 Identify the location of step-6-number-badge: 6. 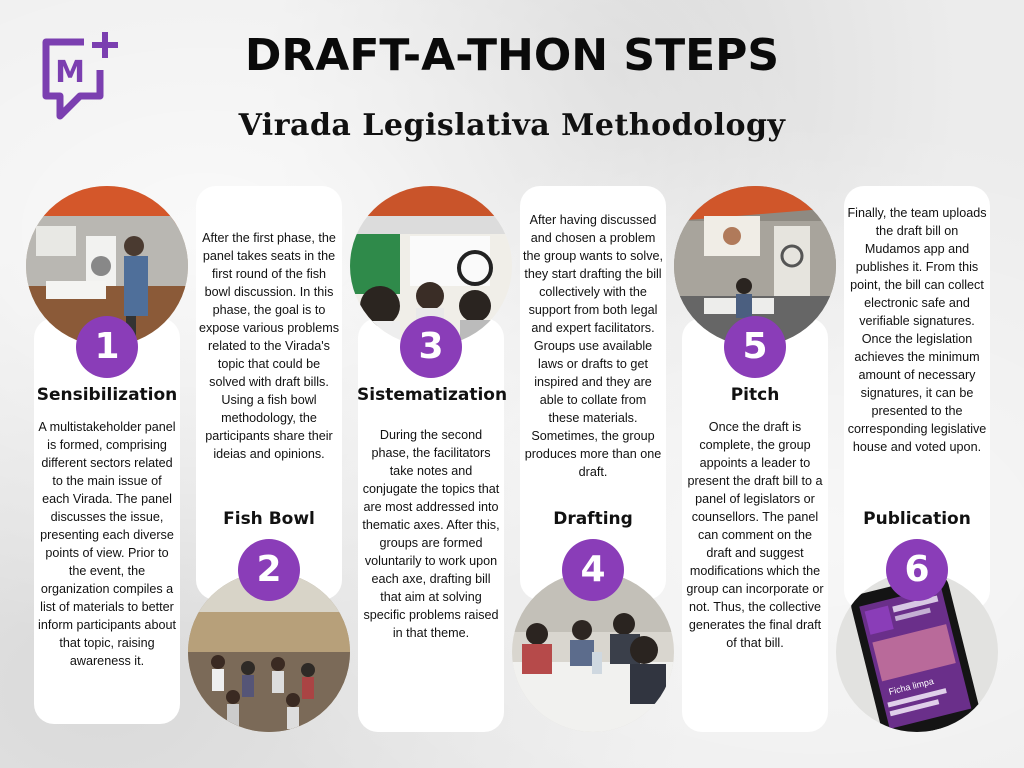
(917, 570).